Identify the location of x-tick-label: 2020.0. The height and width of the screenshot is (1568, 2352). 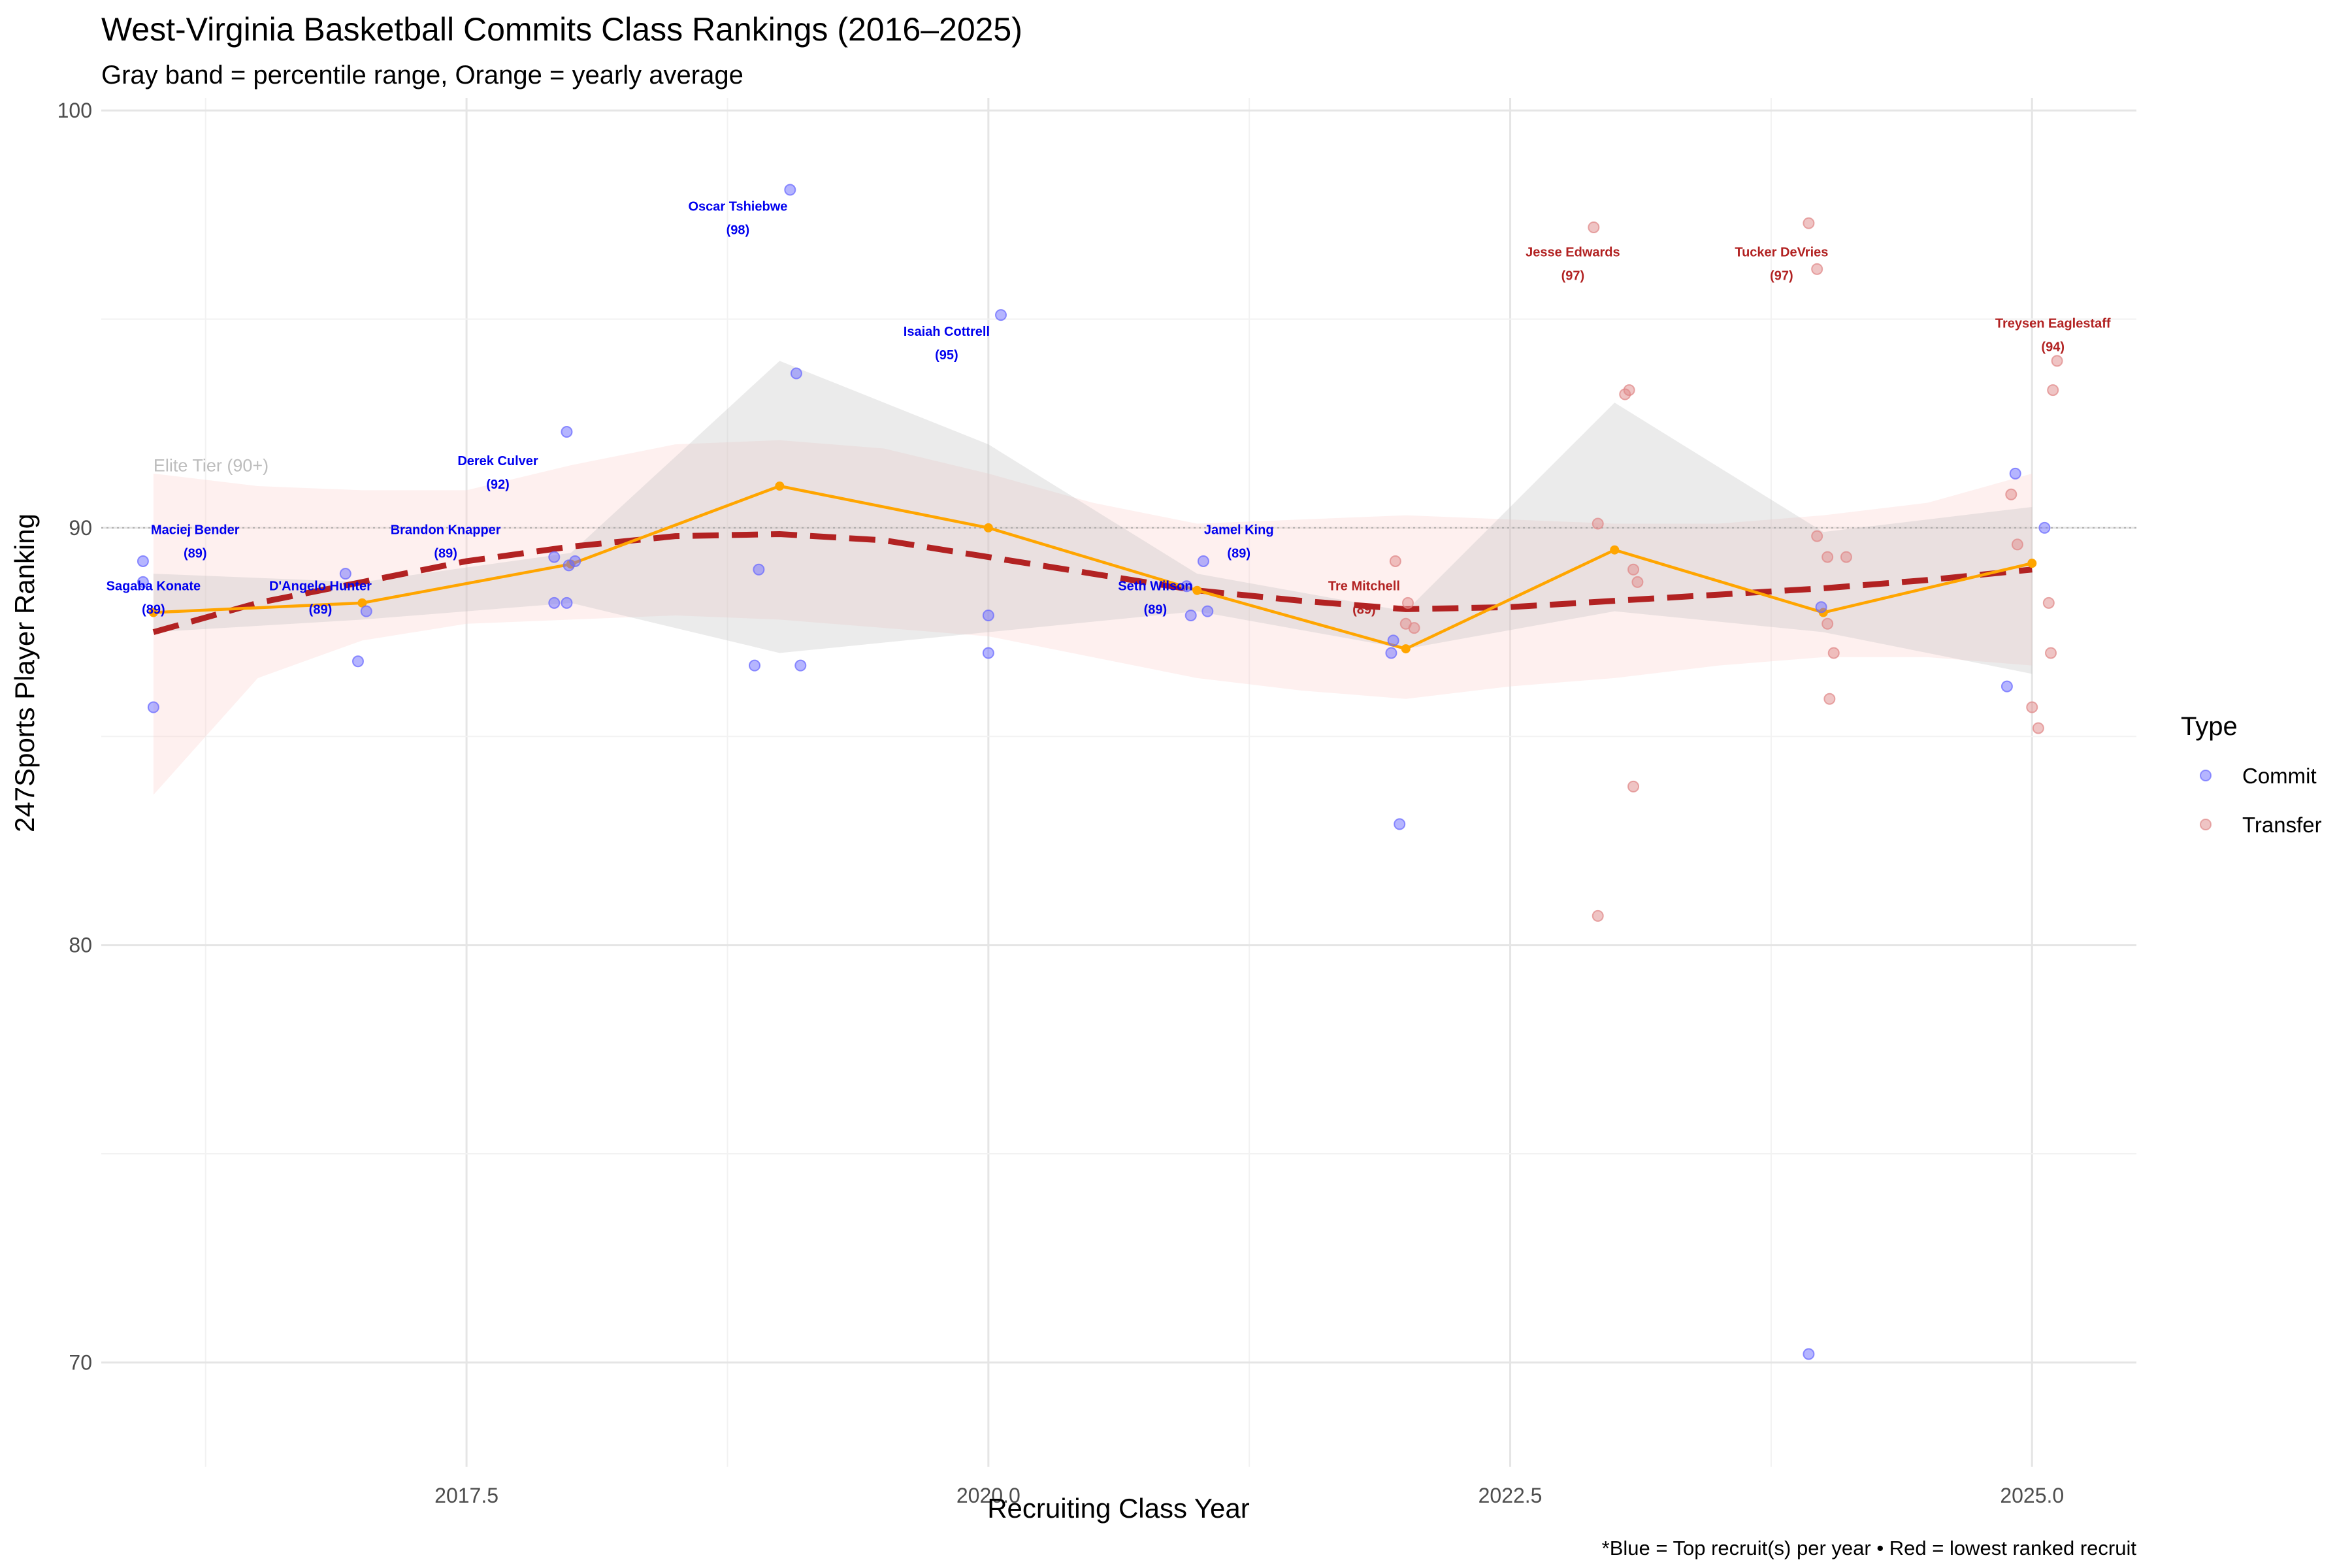
(988, 1495).